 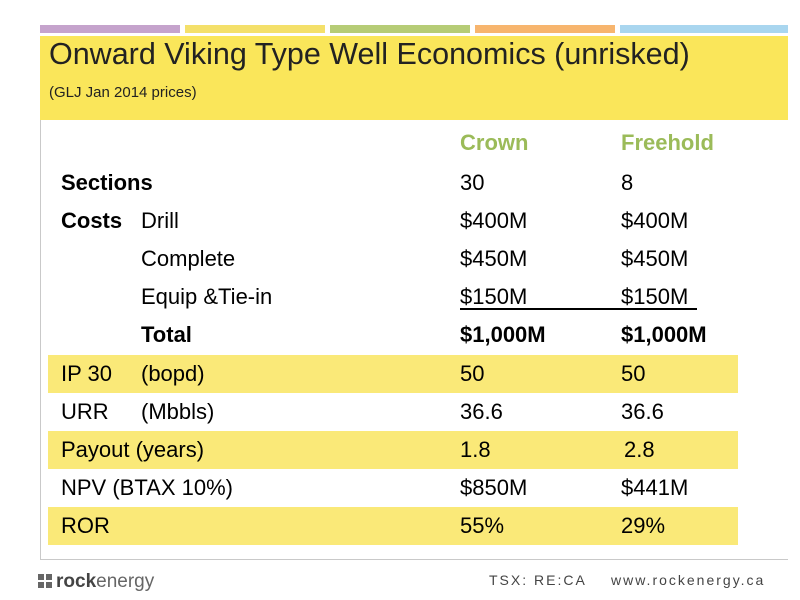 What do you see at coordinates (704, 29) in the screenshot?
I see `accent-bar-blue` at bounding box center [704, 29].